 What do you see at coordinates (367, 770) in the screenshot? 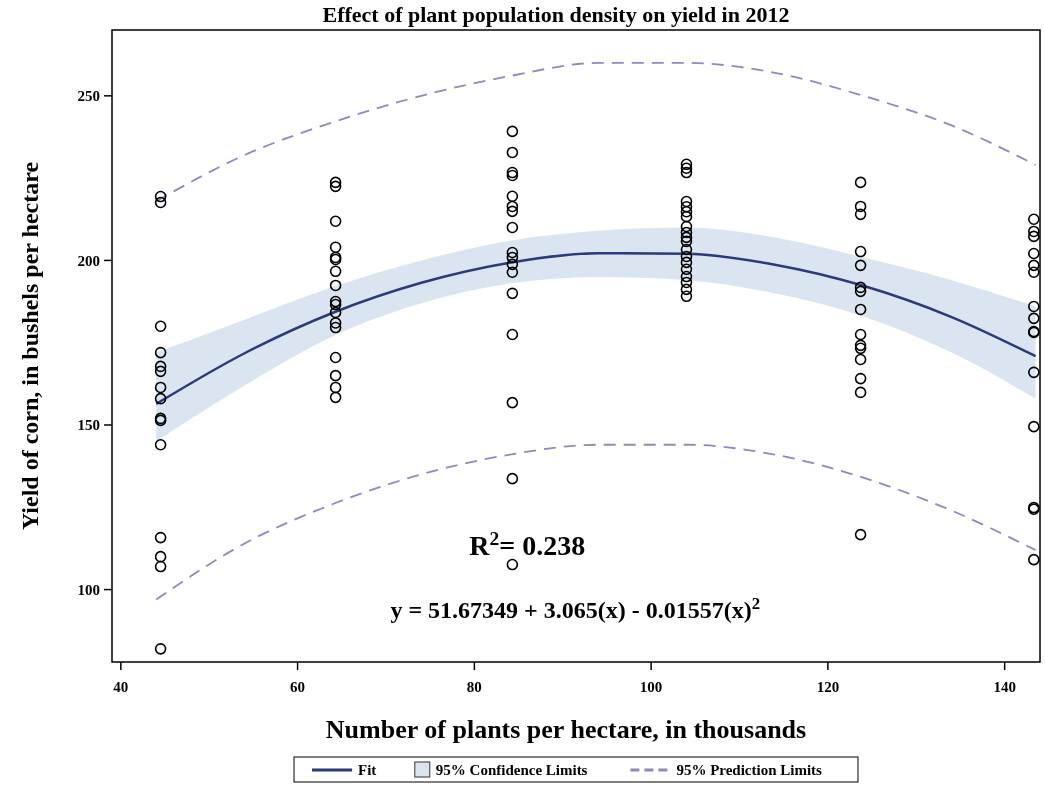
I see `legend-label: Fit` at bounding box center [367, 770].